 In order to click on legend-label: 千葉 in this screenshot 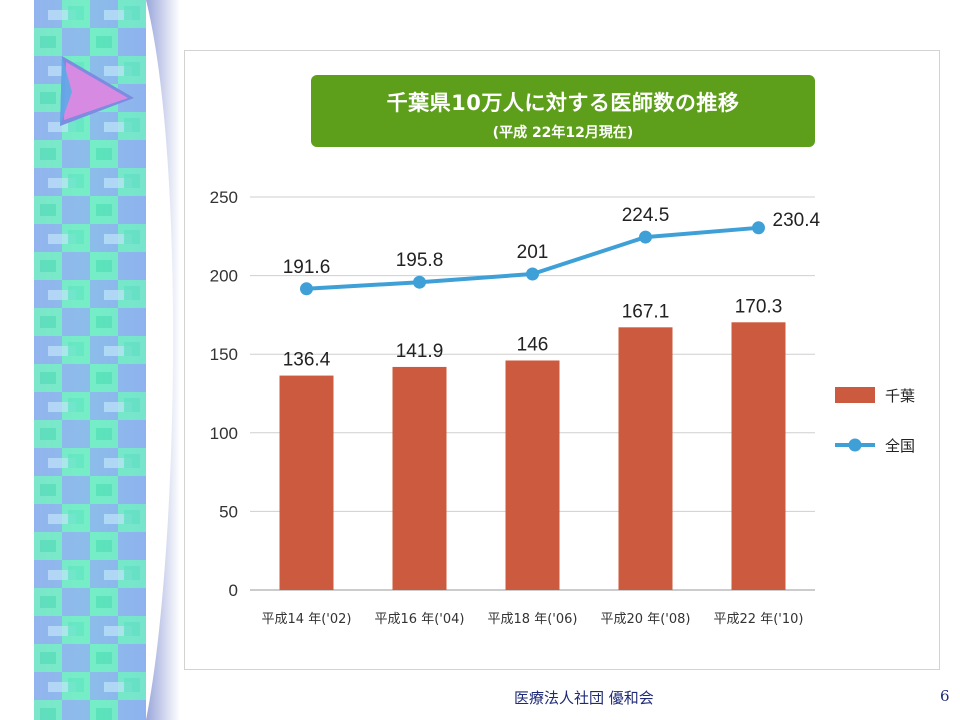, I will do `click(900, 396)`.